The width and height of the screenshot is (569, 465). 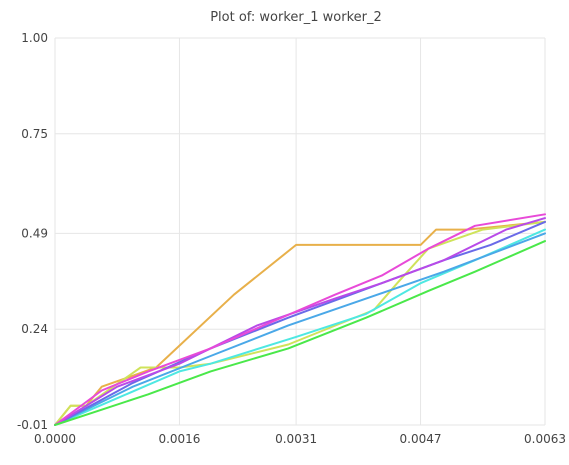 What do you see at coordinates (55, 439) in the screenshot?
I see `x-tick-label: 0.0000` at bounding box center [55, 439].